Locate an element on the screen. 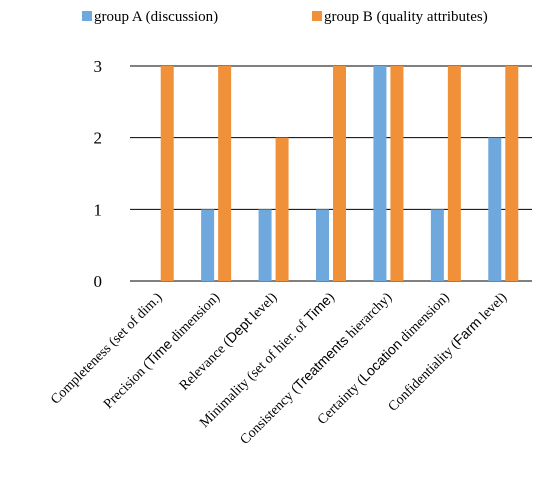 The width and height of the screenshot is (535, 495). x-tick-label: Relevance (Dept level) is located at coordinates (227, 341).